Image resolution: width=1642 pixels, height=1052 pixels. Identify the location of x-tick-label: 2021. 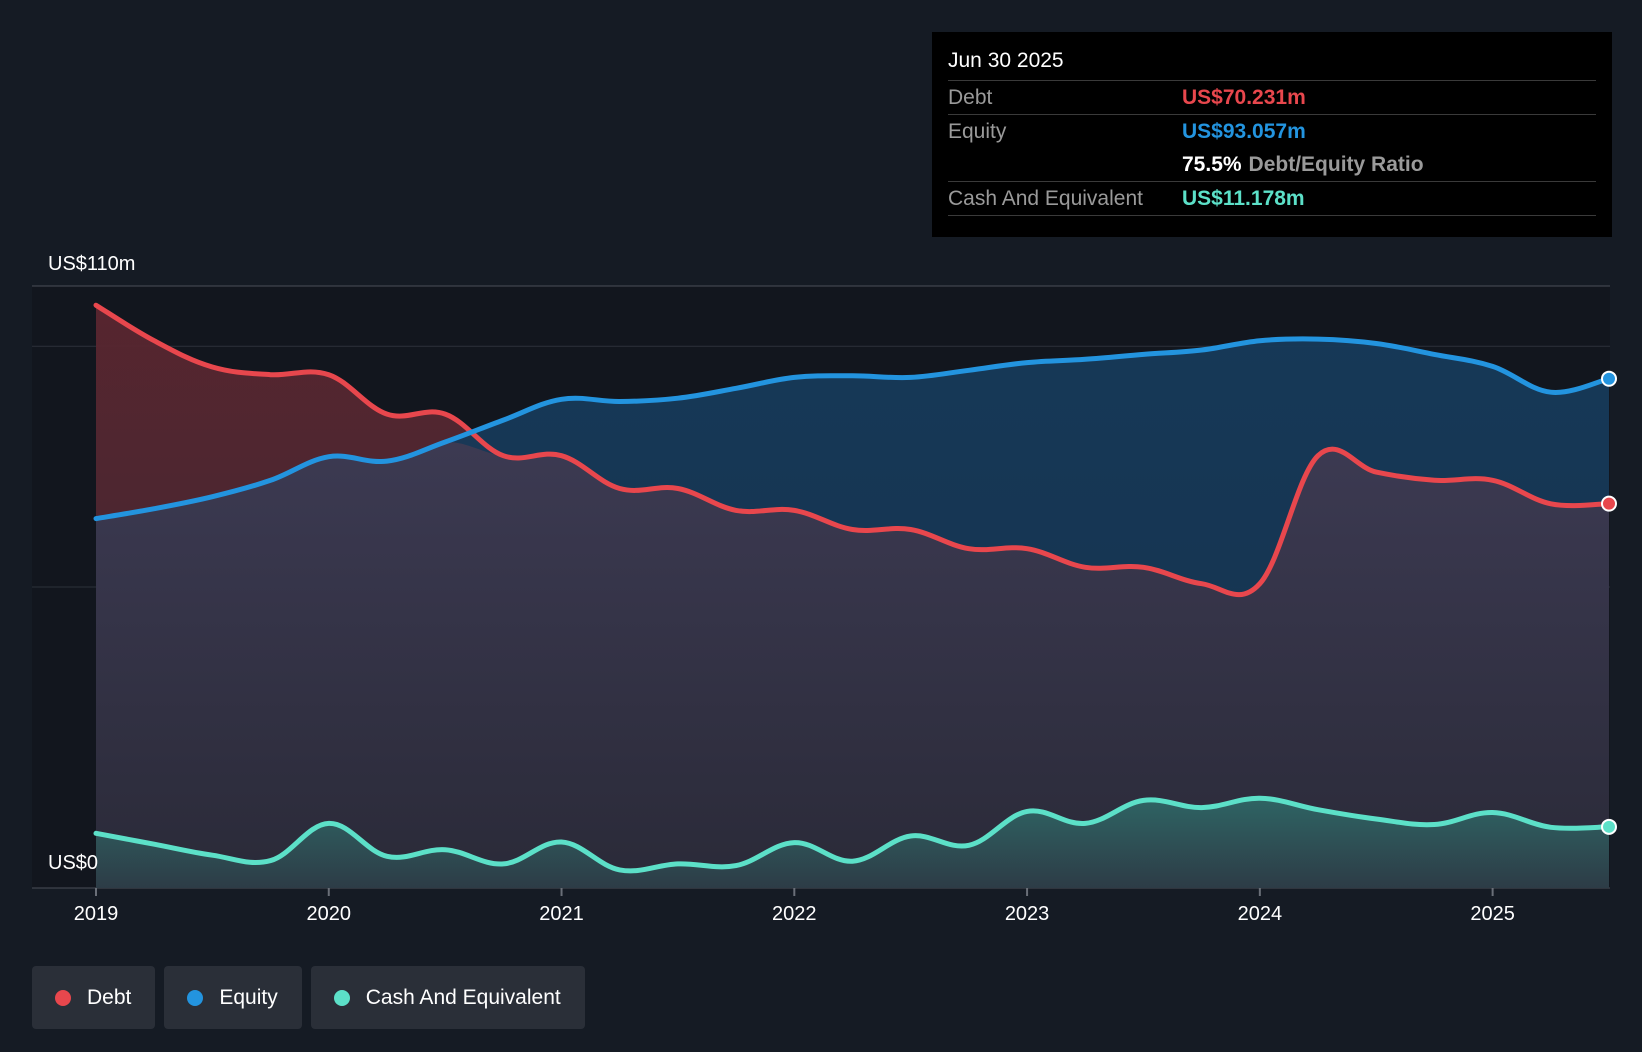
(561, 914).